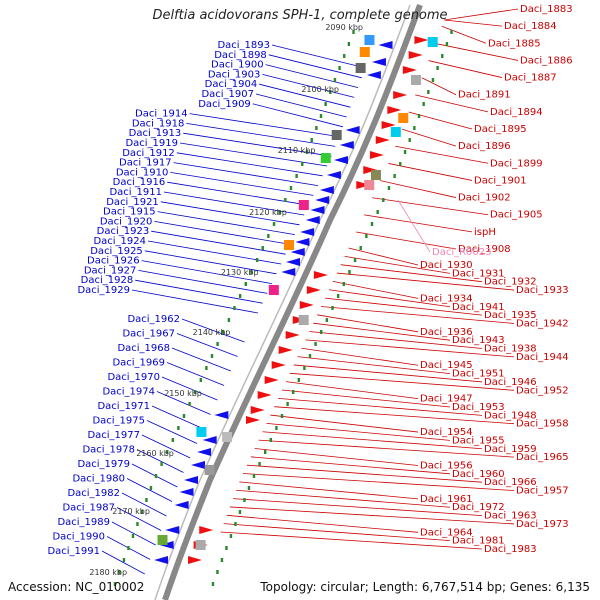 This screenshot has width=600, height=600. What do you see at coordinates (446, 399) in the screenshot?
I see `gene-label: Daci_1947` at bounding box center [446, 399].